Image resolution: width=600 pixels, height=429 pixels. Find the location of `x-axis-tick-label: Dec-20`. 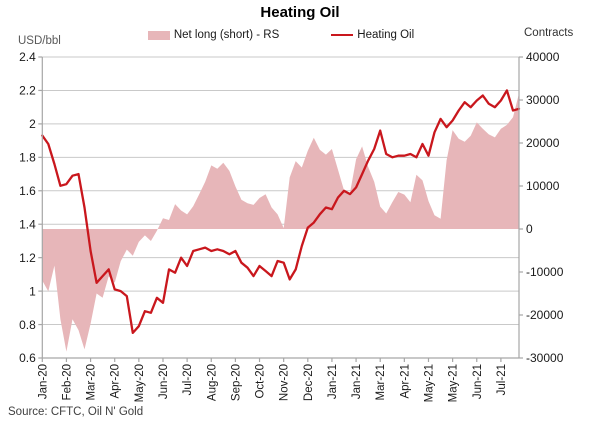

x-axis-tick-label: Dec-20 is located at coordinates (309, 382).